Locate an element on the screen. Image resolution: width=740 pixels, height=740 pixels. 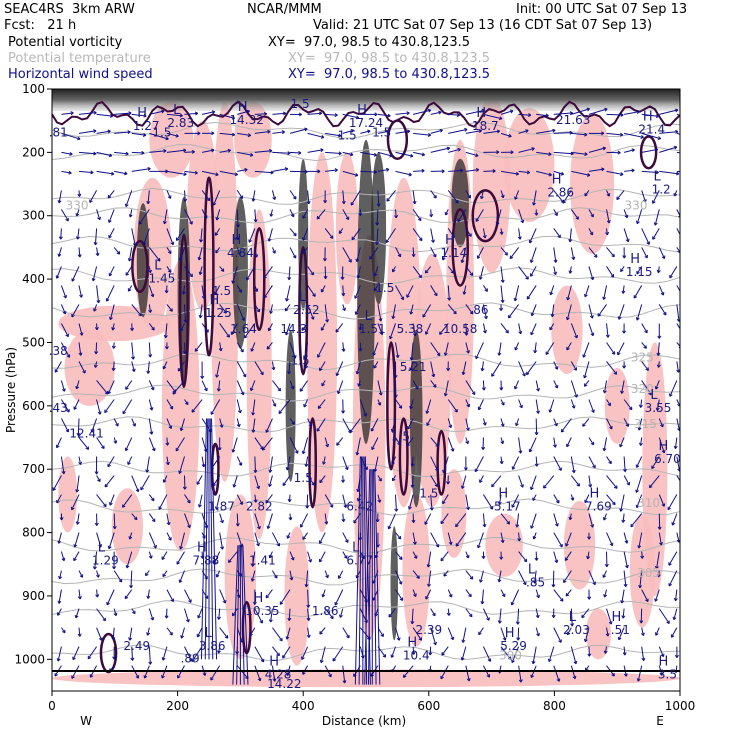
extremum-value: 1.64 is located at coordinates (243, 329).